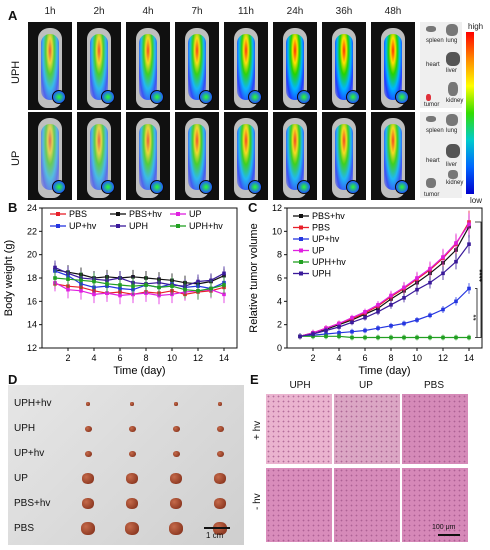  What do you see at coordinates (257, 501) in the screenshot?
I see `he-row-minus: - hv` at bounding box center [257, 501].